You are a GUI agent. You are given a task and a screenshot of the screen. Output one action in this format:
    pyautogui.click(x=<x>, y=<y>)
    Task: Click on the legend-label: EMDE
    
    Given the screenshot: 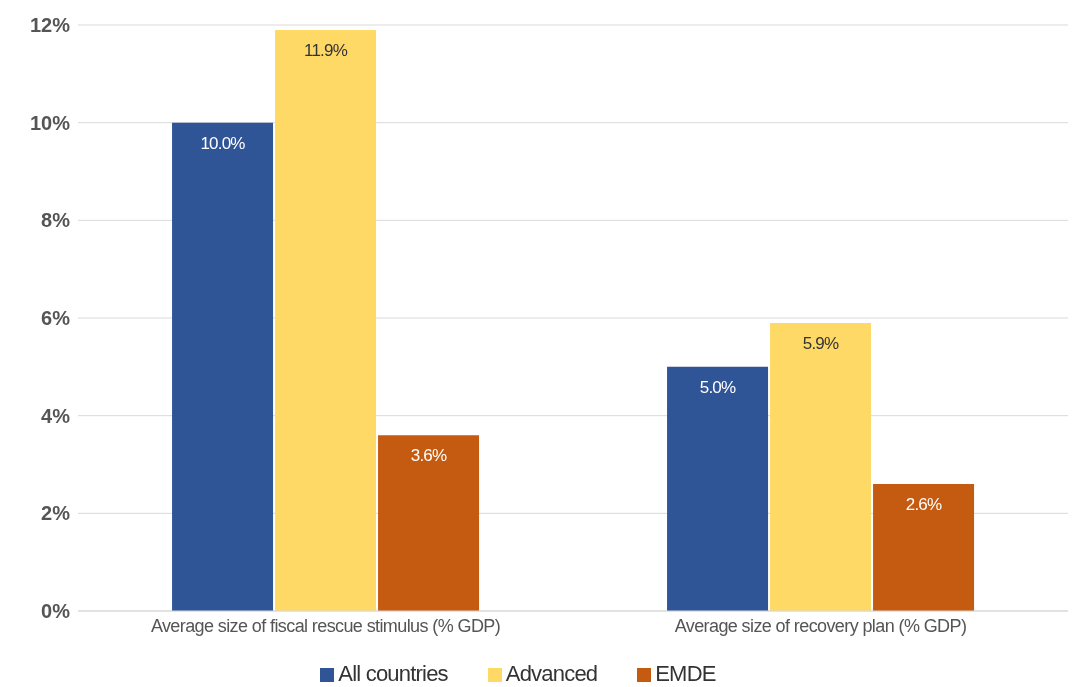 What is the action you would take?
    pyautogui.click(x=685, y=673)
    